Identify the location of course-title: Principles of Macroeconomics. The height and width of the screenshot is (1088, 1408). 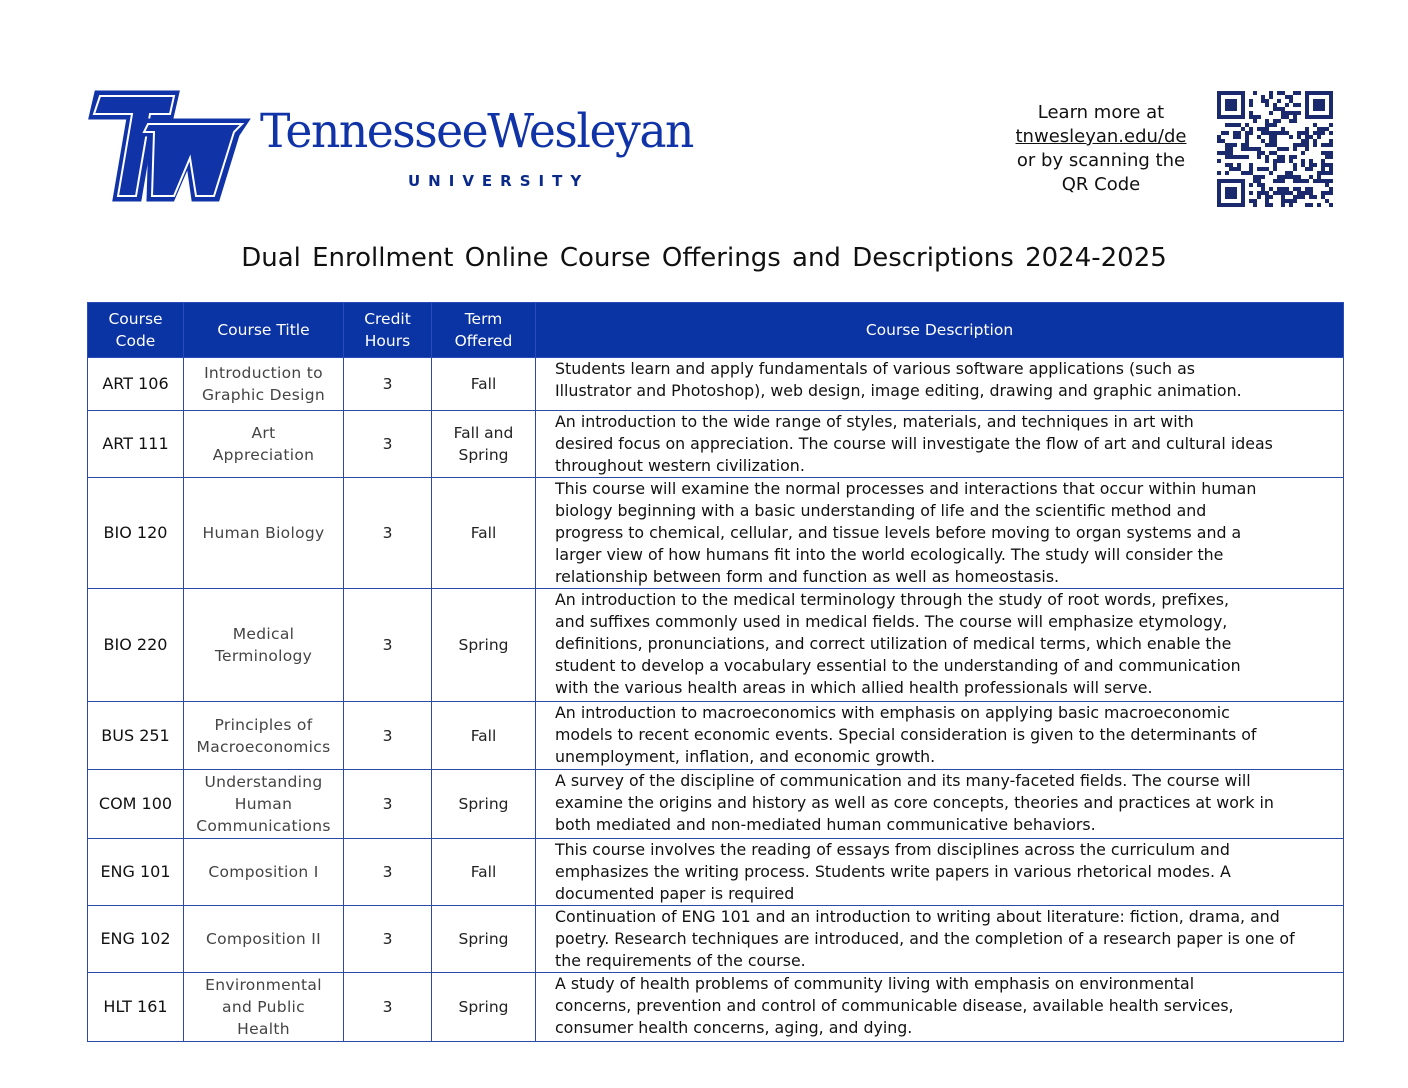
(263, 735).